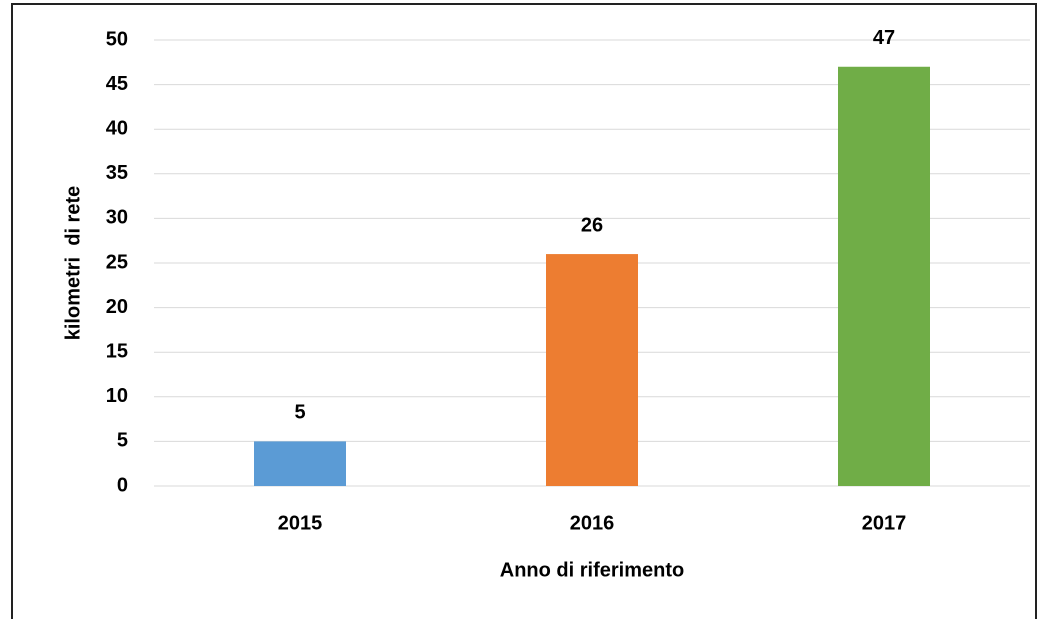  I want to click on y-tick-label: 40, so click(117, 128).